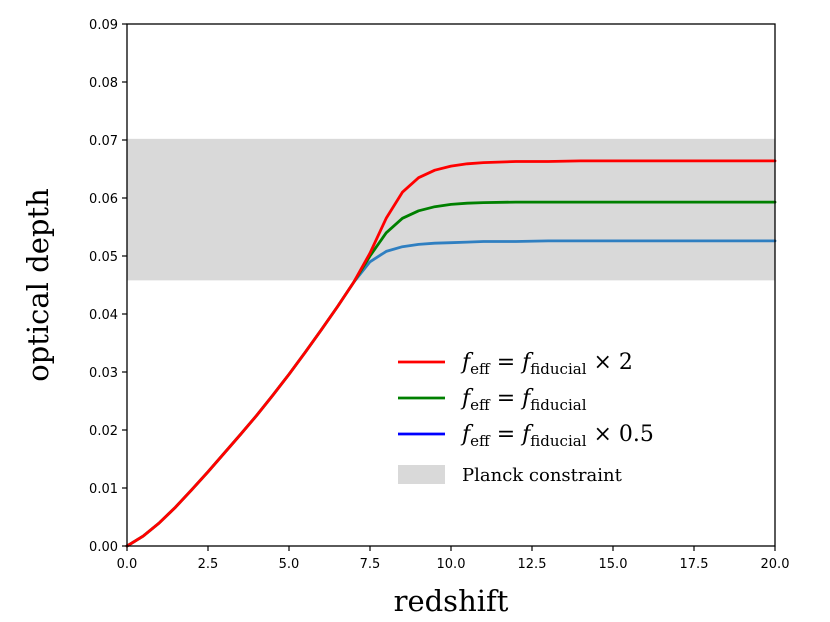 This screenshot has width=830, height=622. What do you see at coordinates (523, 400) in the screenshot?
I see `legend-label-1: feff = ffiducial` at bounding box center [523, 400].